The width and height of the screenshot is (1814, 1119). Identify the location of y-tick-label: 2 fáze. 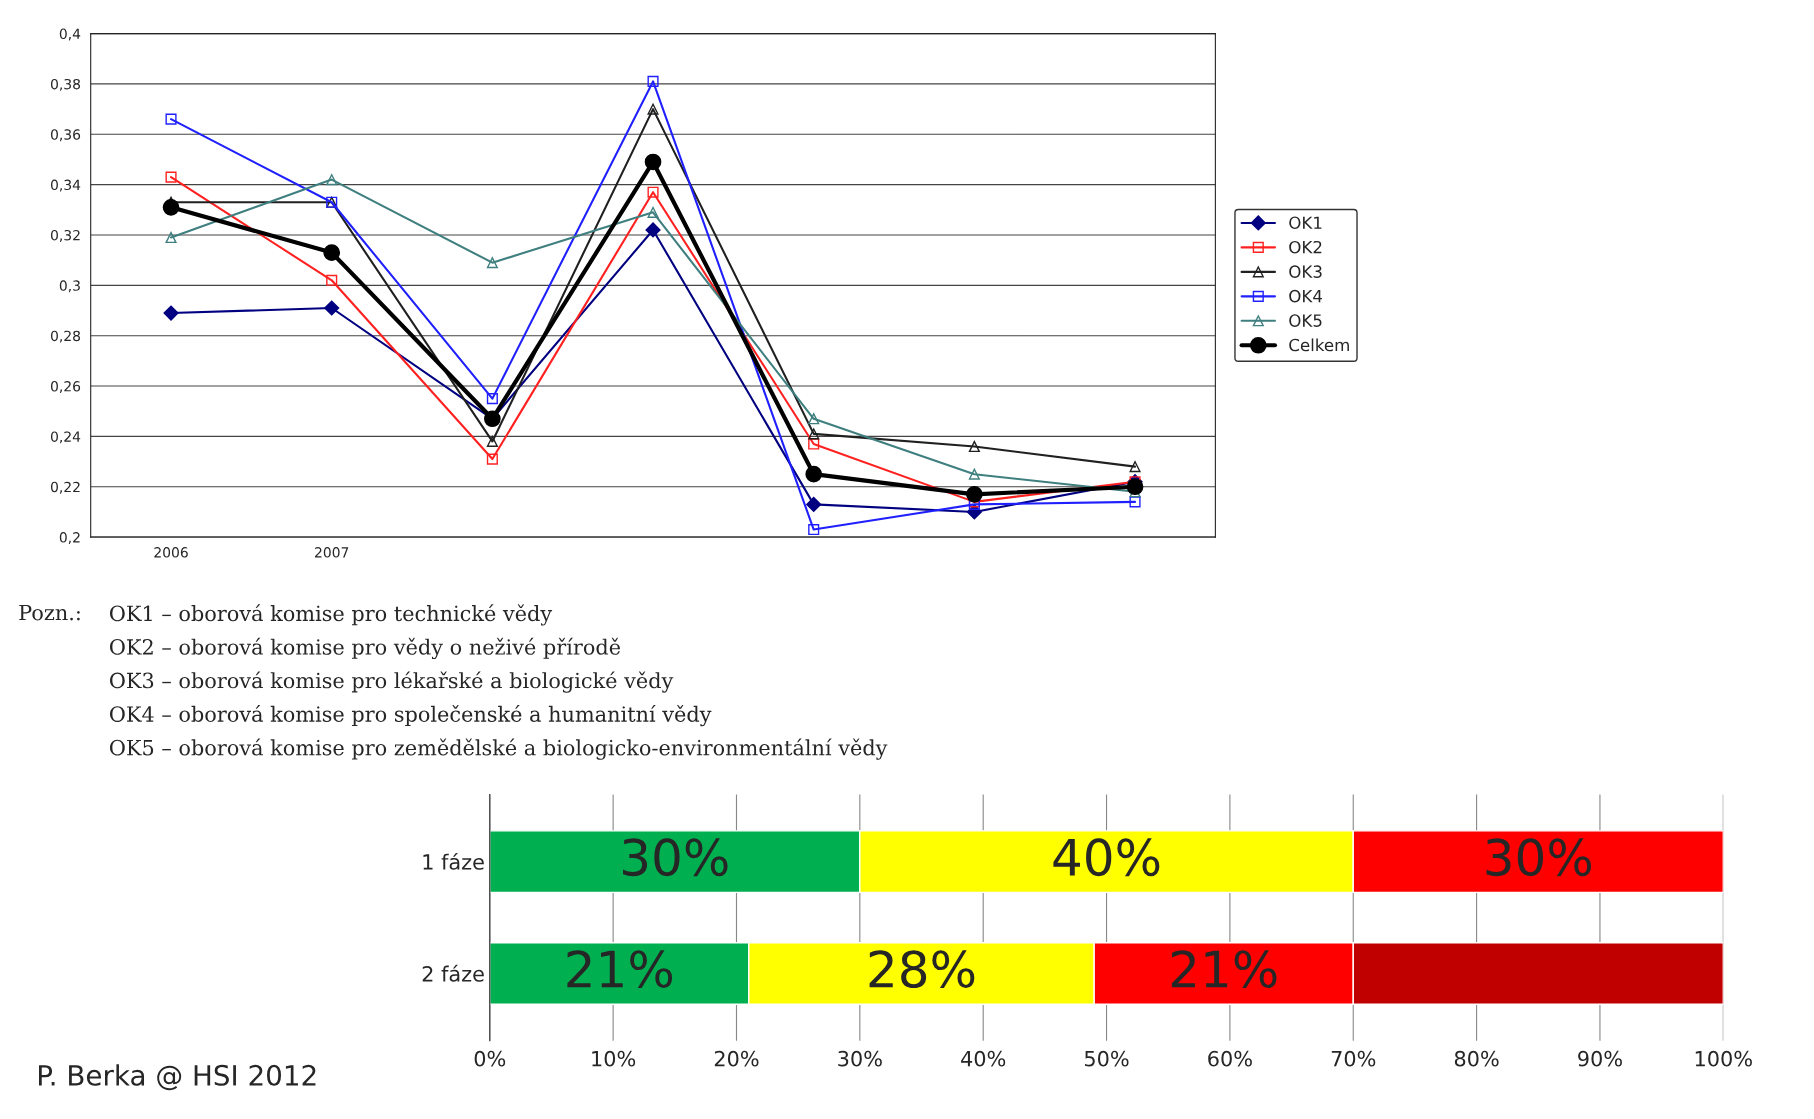
(453, 973).